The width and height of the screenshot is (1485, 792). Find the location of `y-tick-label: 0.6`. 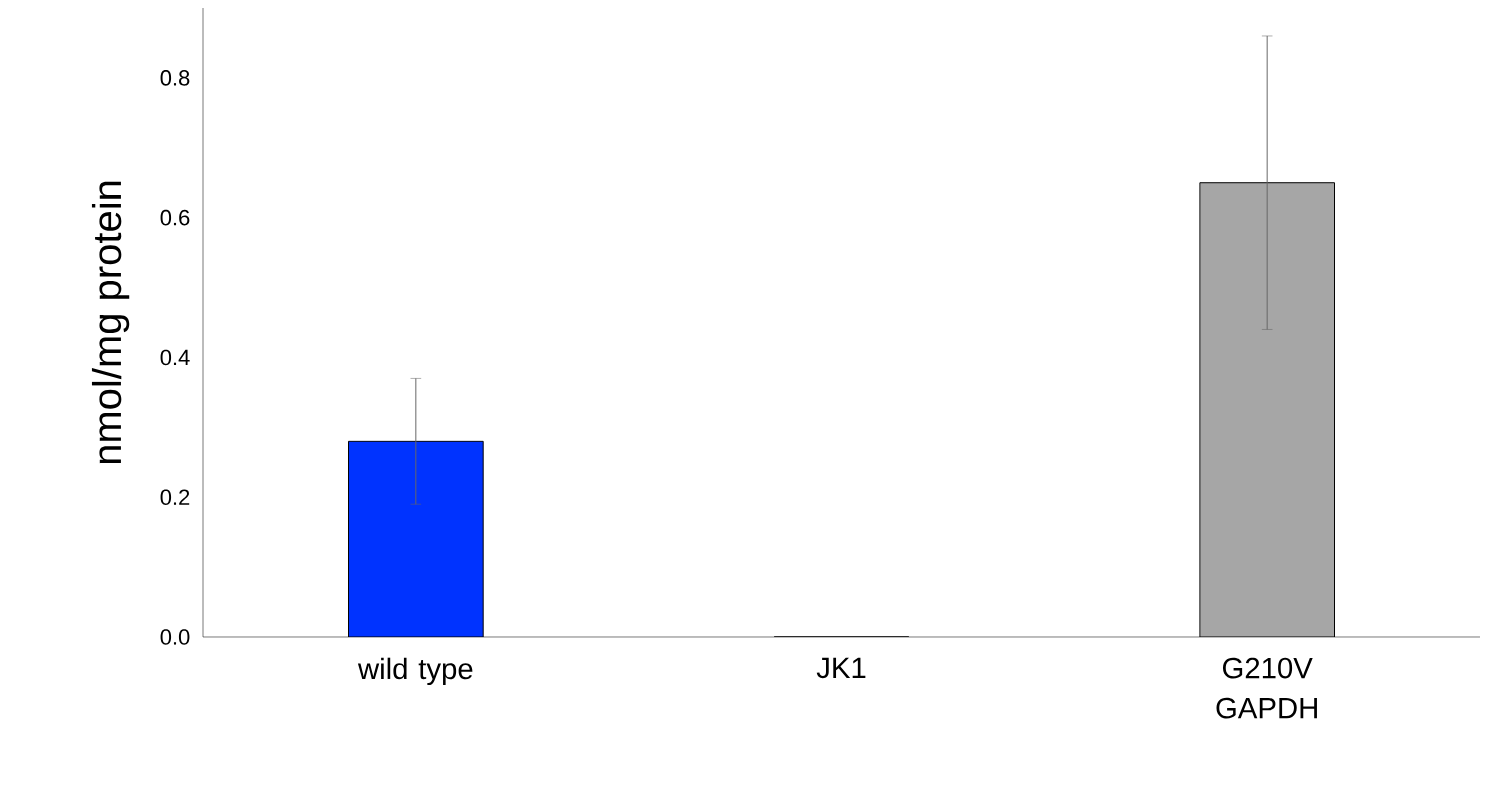

y-tick-label: 0.6 is located at coordinates (175, 217).